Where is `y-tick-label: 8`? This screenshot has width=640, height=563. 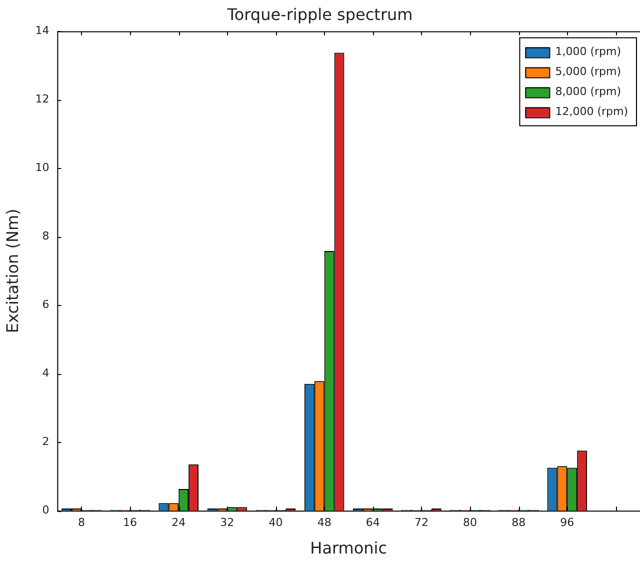 y-tick-label: 8 is located at coordinates (46, 236).